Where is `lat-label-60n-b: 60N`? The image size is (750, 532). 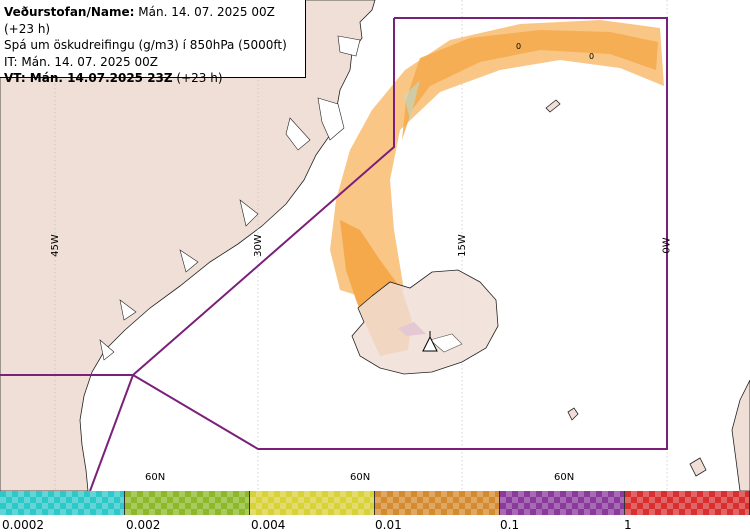
lat-label-60n-b: 60N is located at coordinates (360, 477).